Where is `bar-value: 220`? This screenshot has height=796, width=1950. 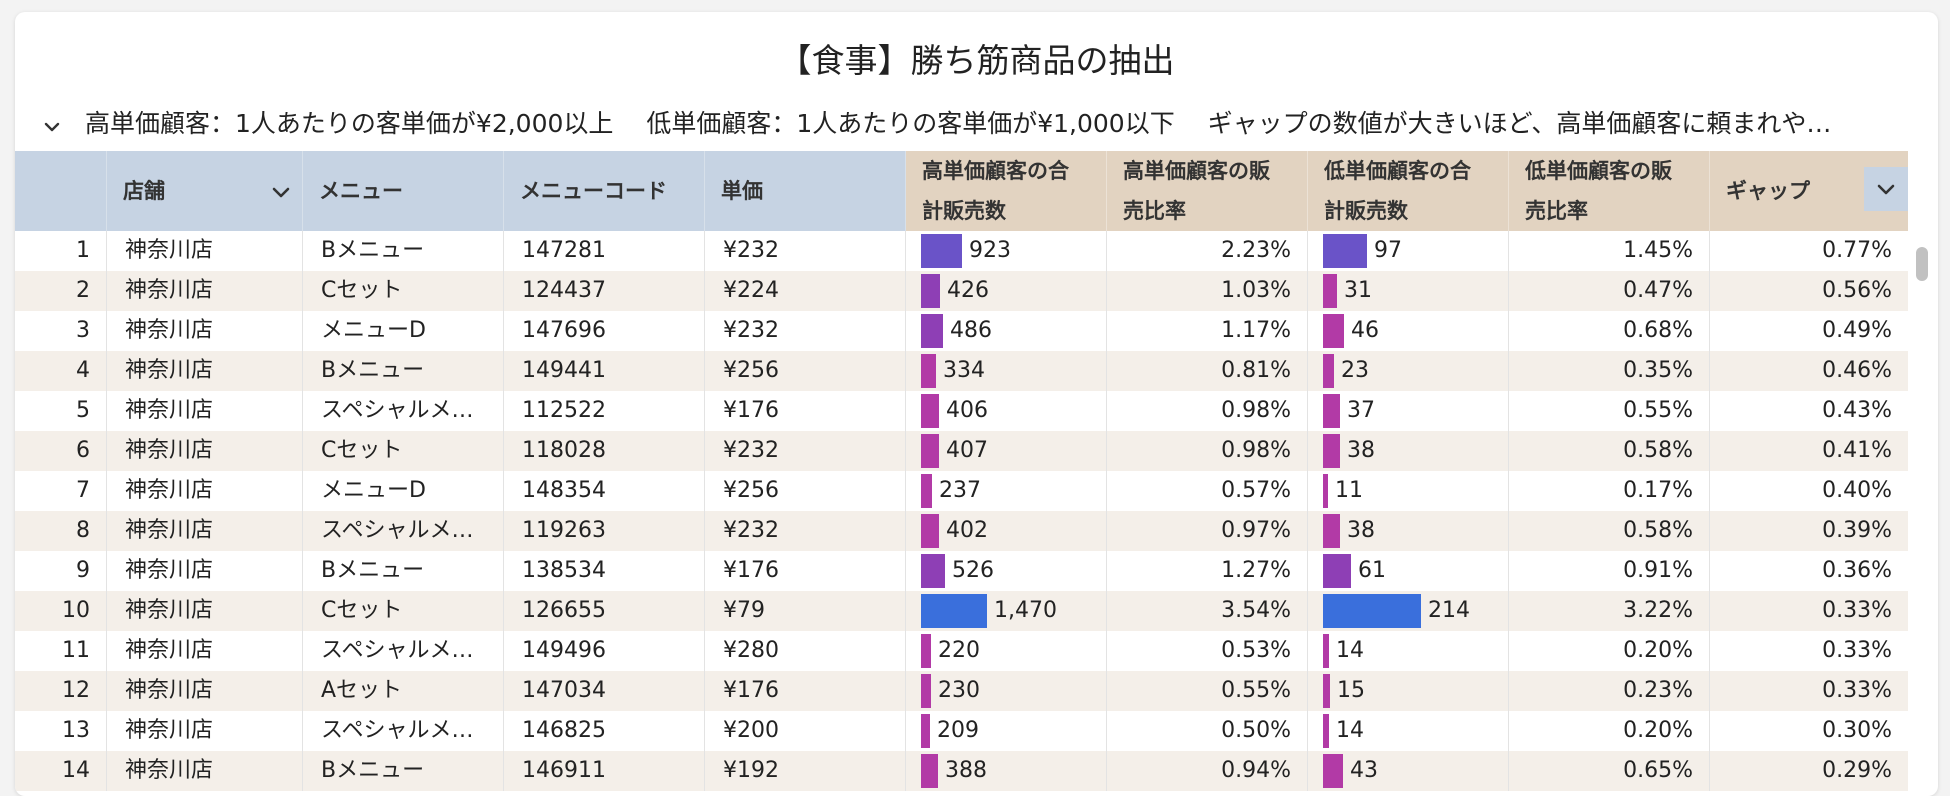
bar-value: 220 is located at coordinates (959, 650).